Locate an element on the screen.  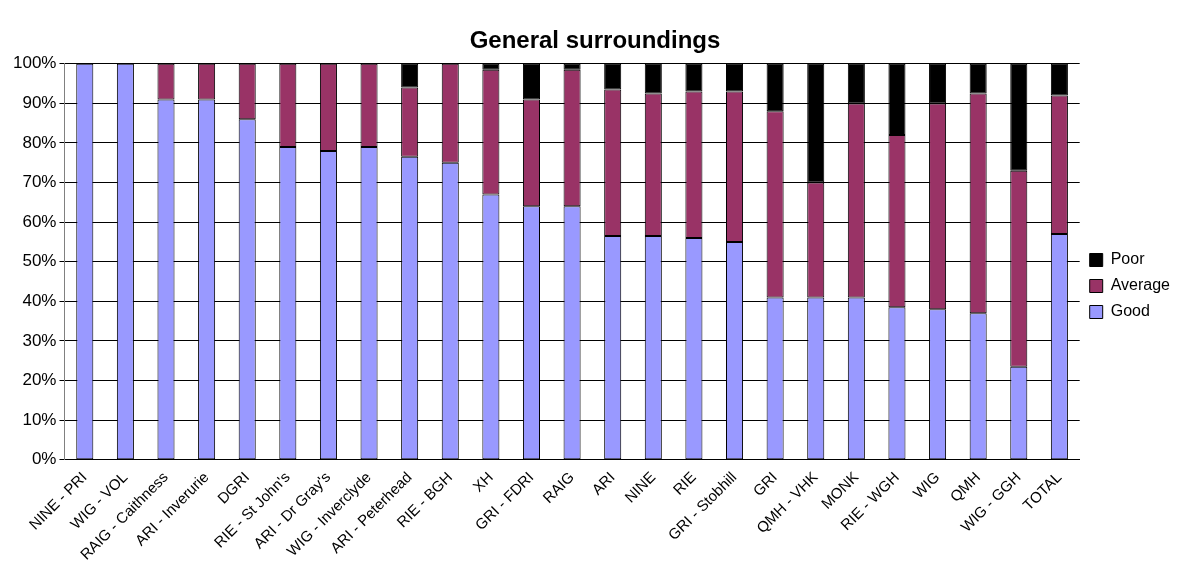
y-tick-label: 10% is located at coordinates (39, 419).